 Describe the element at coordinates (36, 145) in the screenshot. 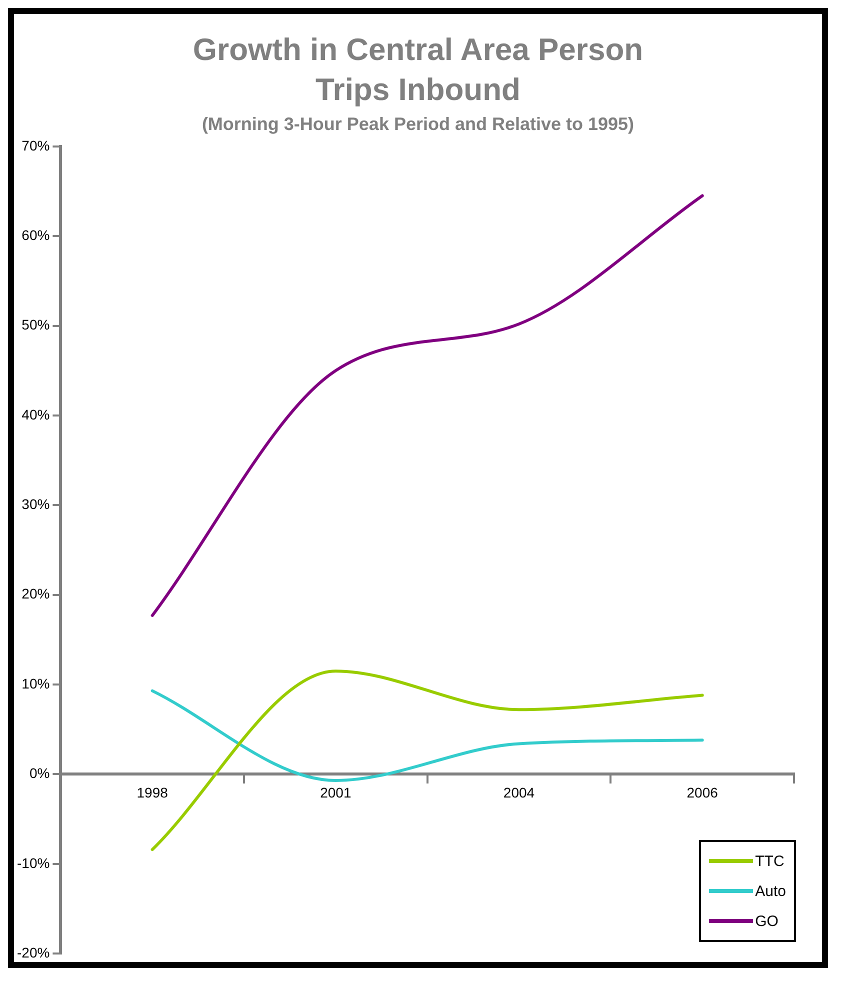

I see `y-tick-label: 70%` at that location.